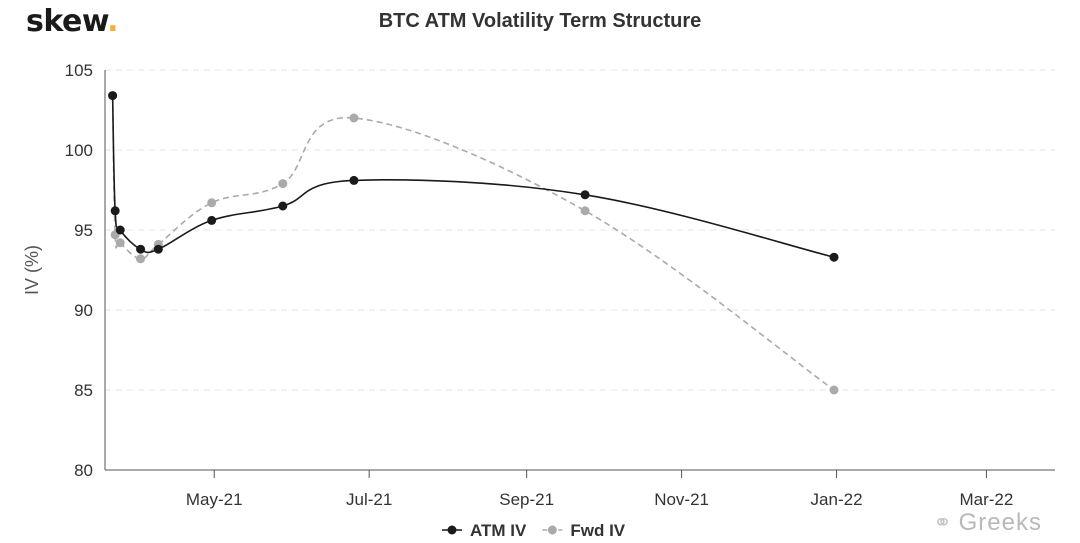 This screenshot has width=1080, height=543. I want to click on x-tick-label: Sep-21, so click(526, 499).